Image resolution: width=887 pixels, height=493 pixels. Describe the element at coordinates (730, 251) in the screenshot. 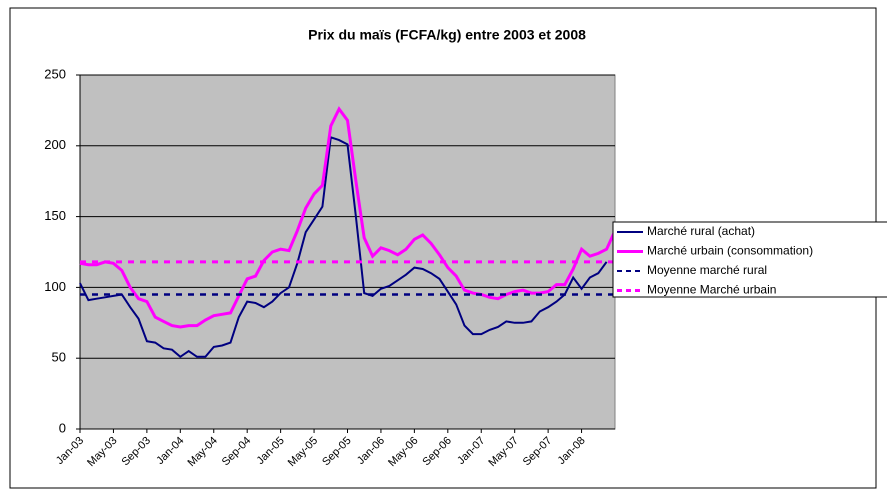

I see `legend-label: Marché urbain (consommation)` at that location.